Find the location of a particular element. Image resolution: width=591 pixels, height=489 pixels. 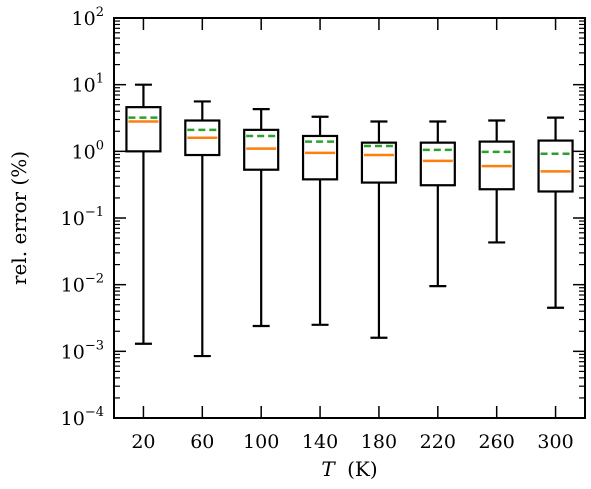

x-tick-label: 20 is located at coordinates (143, 442).